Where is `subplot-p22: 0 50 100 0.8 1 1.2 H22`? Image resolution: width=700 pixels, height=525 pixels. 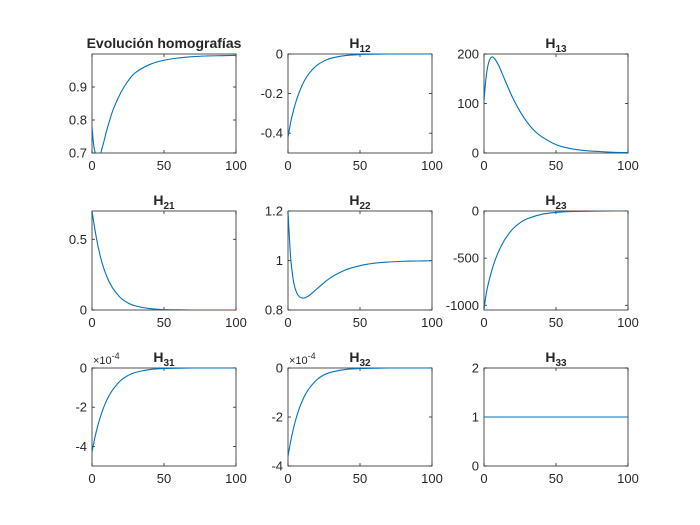
subplot-p22: 0 50 100 0.8 1 1.2 H22 is located at coordinates (354, 261).